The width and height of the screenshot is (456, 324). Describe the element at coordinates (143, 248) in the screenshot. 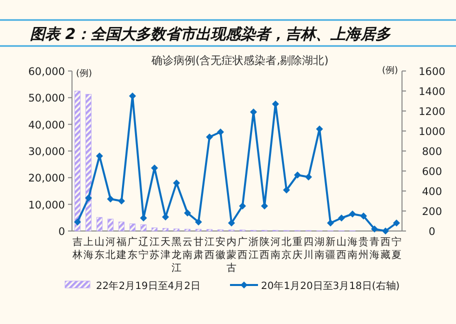

I see `x-tick-label: 辽宁` at that location.